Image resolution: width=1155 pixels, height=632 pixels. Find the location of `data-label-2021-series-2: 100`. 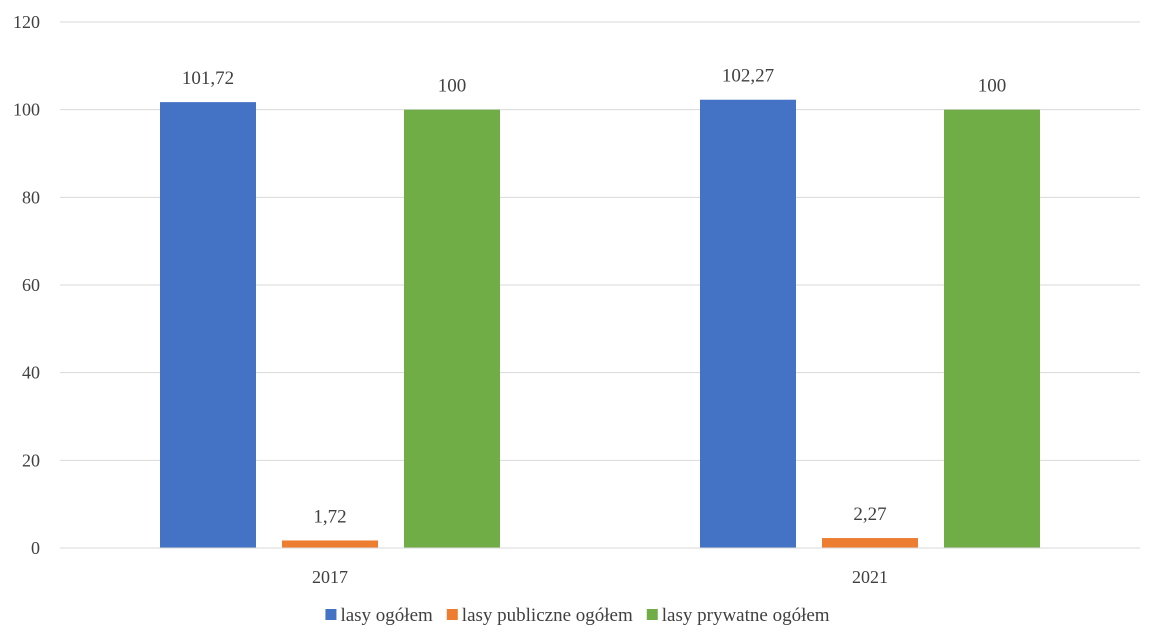

data-label-2021-series-2: 100 is located at coordinates (992, 86).